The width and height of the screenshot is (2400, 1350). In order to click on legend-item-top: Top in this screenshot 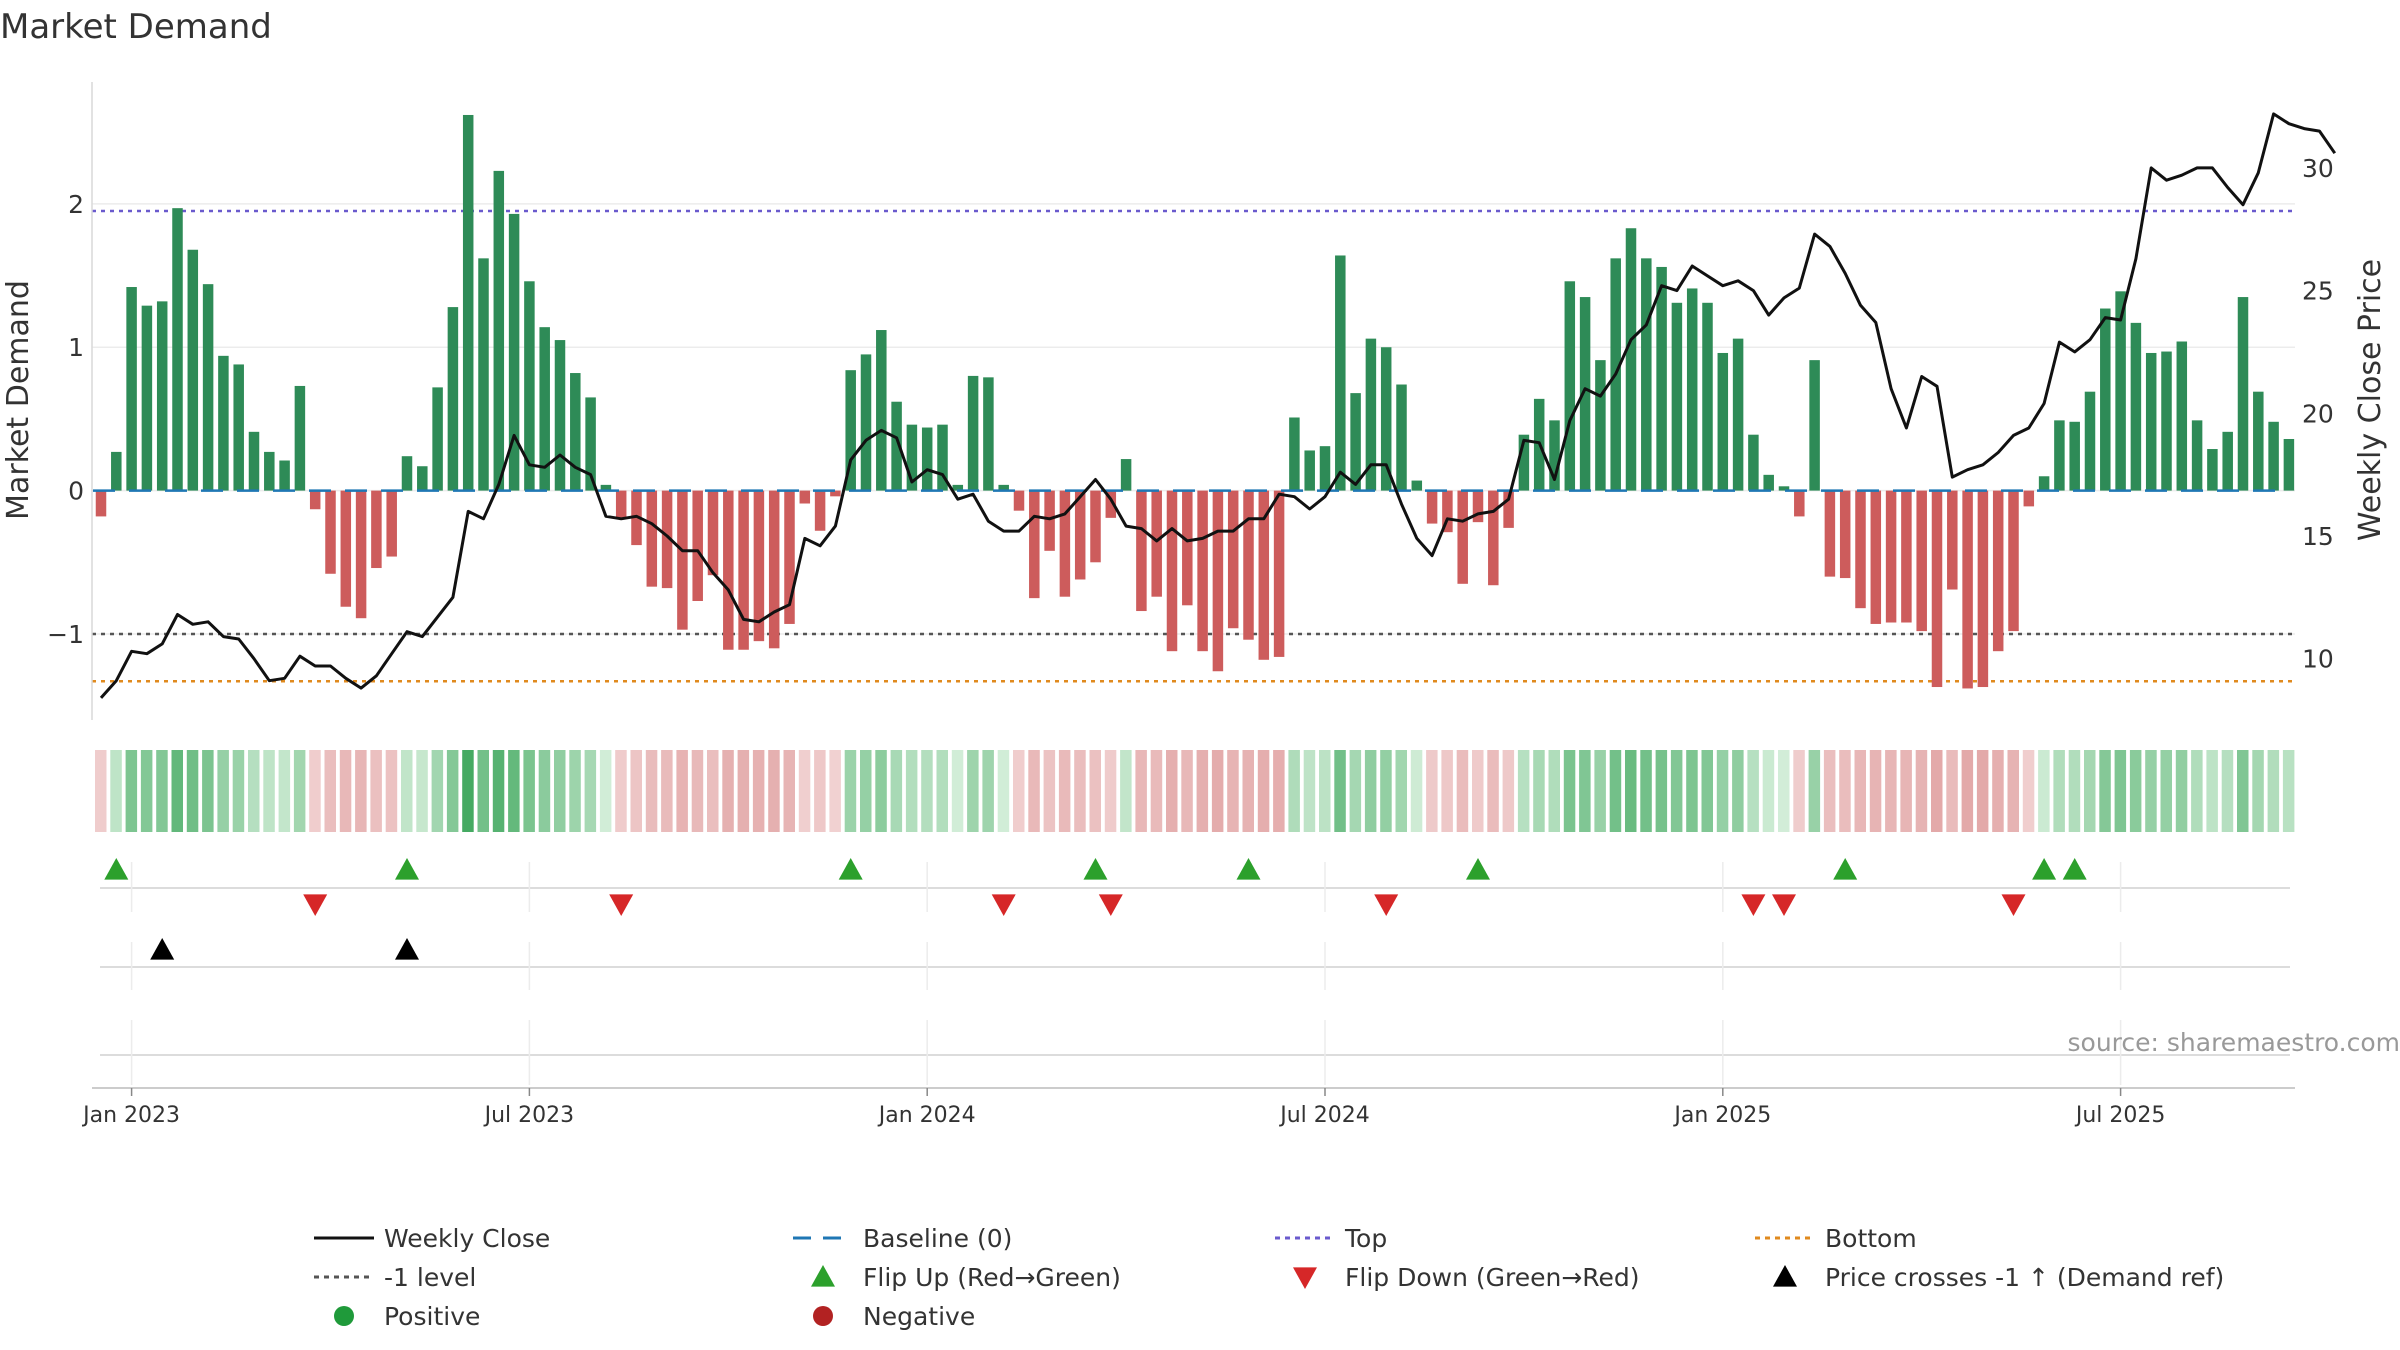, I will do `click(1331, 1238)`.